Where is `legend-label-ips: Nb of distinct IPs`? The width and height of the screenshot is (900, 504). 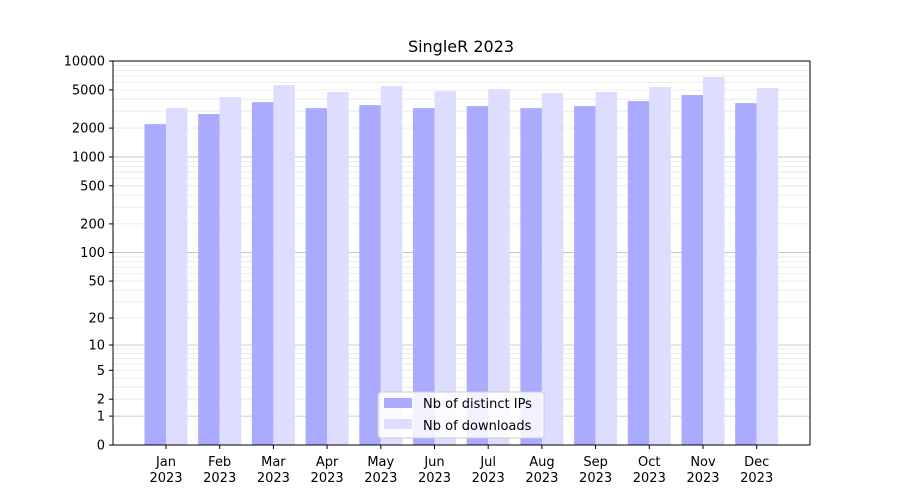 legend-label-ips: Nb of distinct IPs is located at coordinates (477, 404).